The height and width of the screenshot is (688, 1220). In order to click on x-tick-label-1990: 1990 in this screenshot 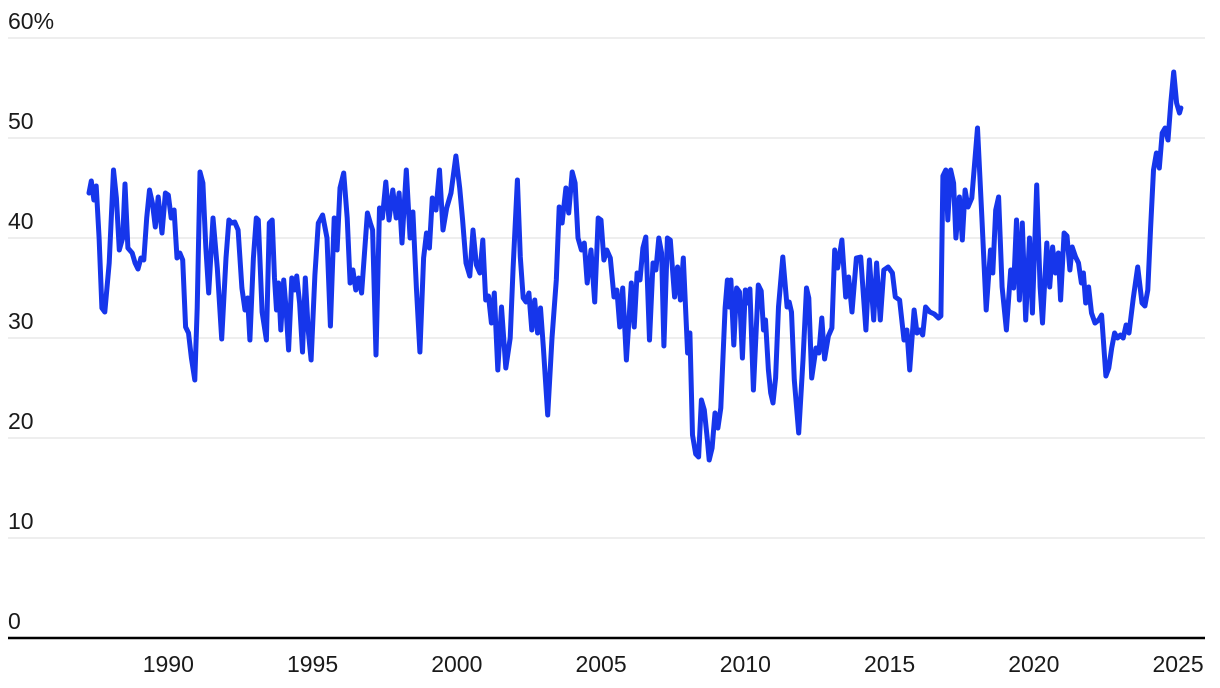, I will do `click(168, 664)`.